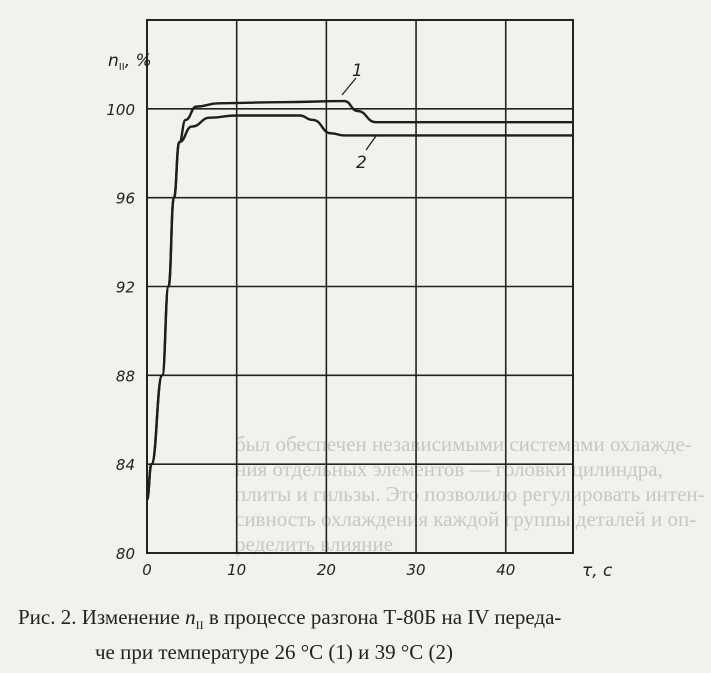  Describe the element at coordinates (147, 570) in the screenshot. I see `x-tick-label: 0` at that location.